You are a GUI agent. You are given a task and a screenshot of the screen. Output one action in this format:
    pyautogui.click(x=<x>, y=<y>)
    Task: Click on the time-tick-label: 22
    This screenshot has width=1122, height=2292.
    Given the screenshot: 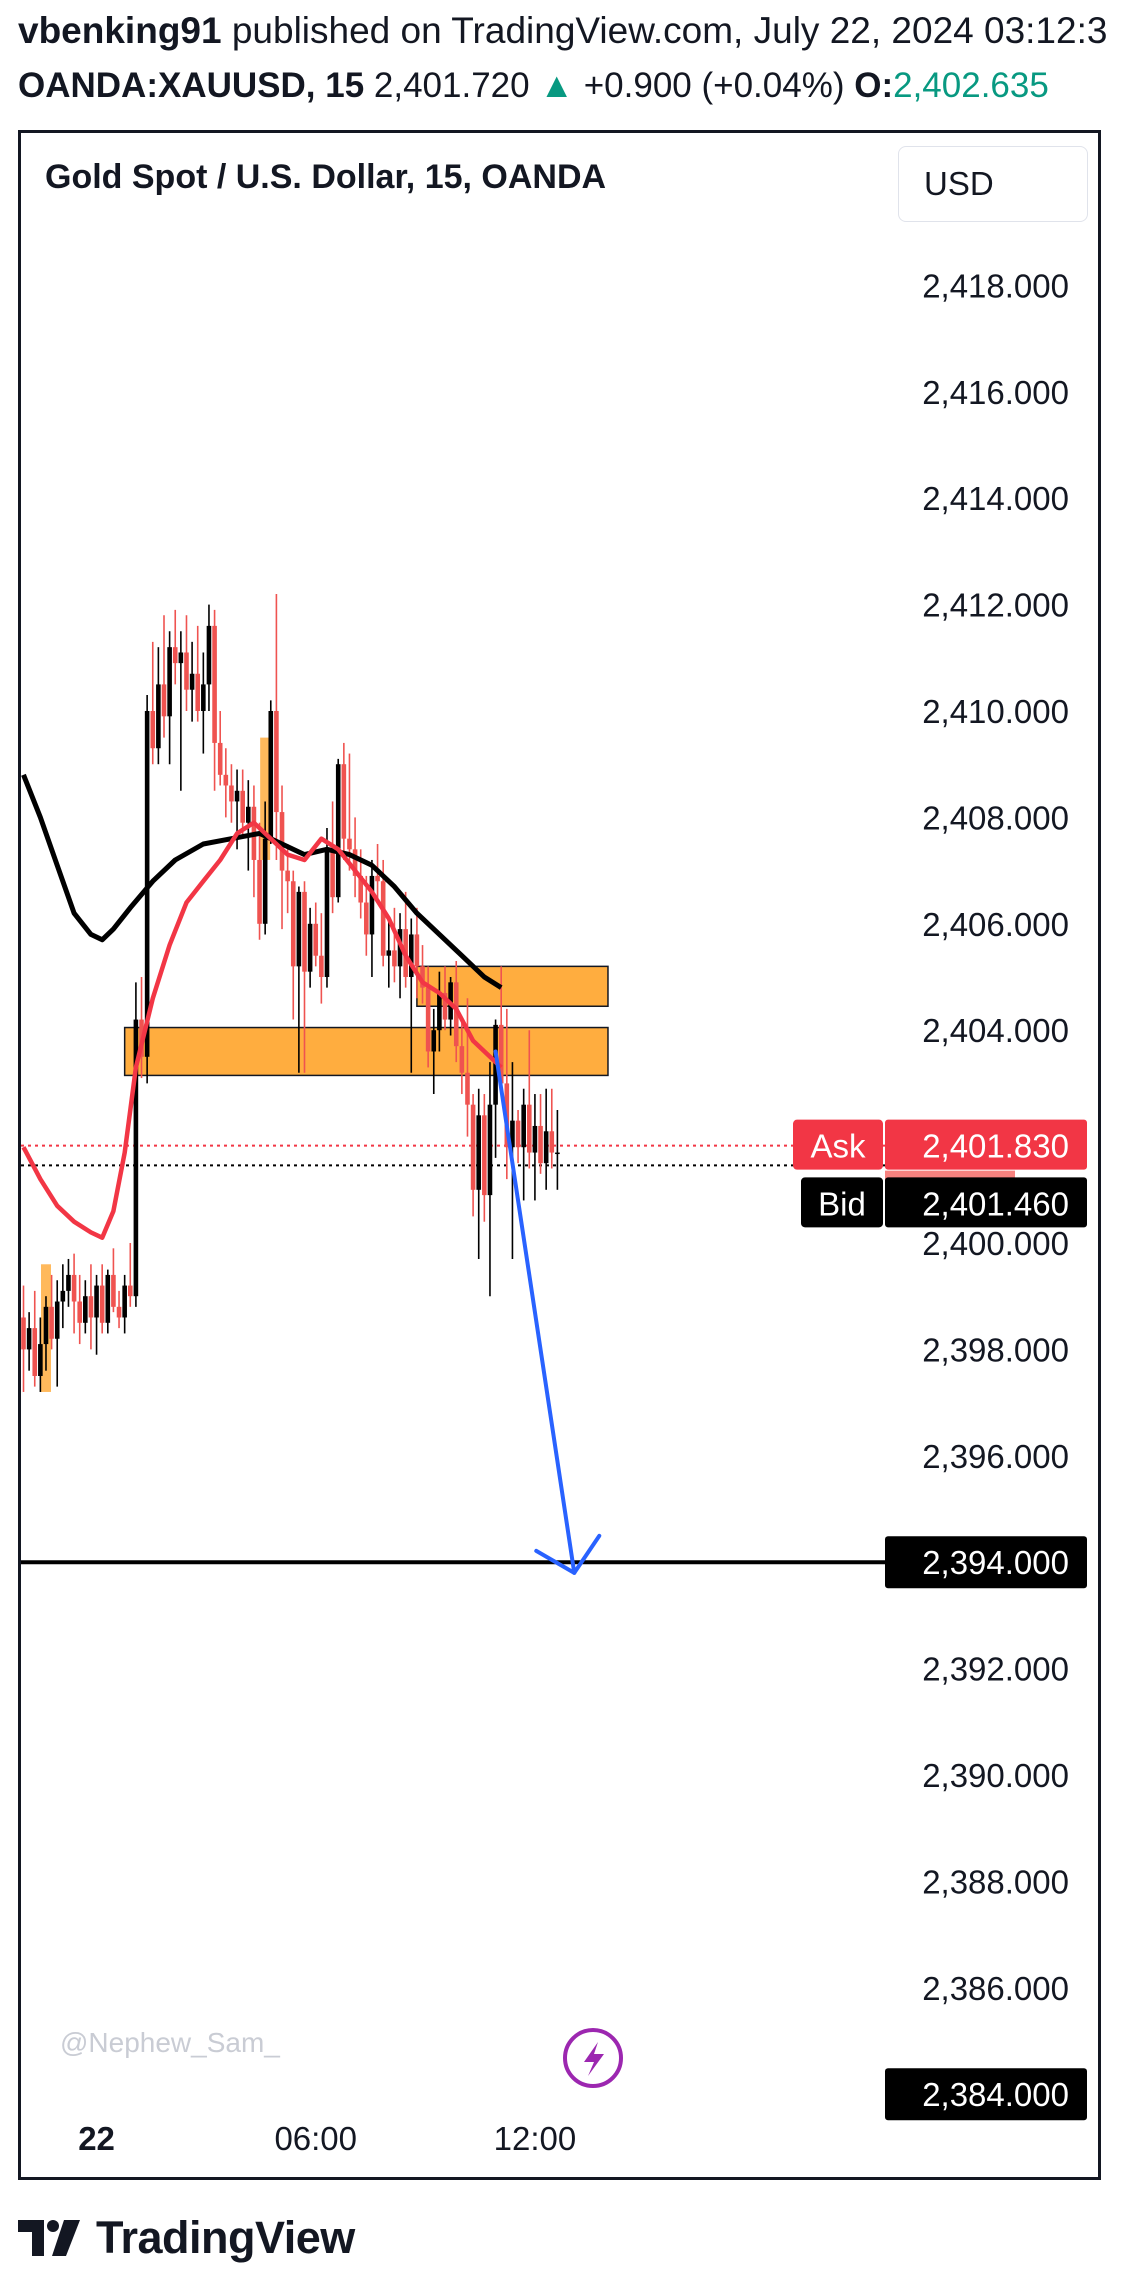 What is the action you would take?
    pyautogui.click(x=96, y=2138)
    